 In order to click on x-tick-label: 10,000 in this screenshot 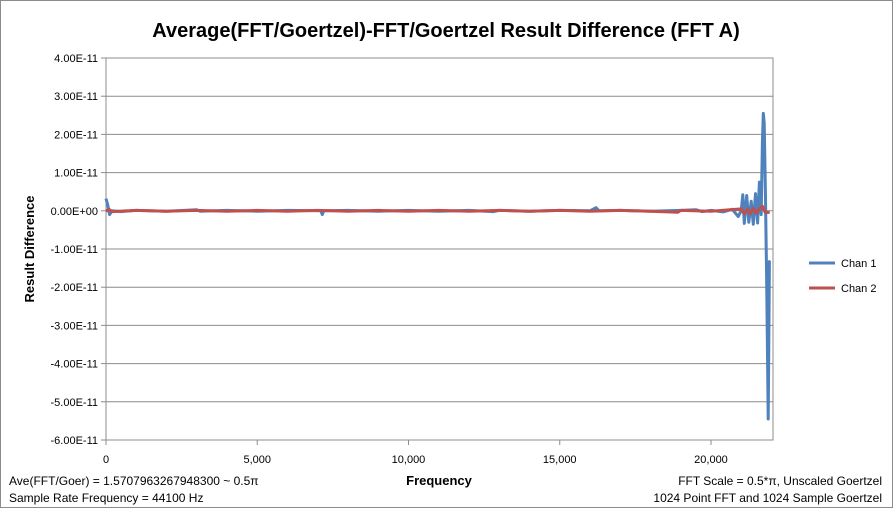, I will do `click(409, 460)`.